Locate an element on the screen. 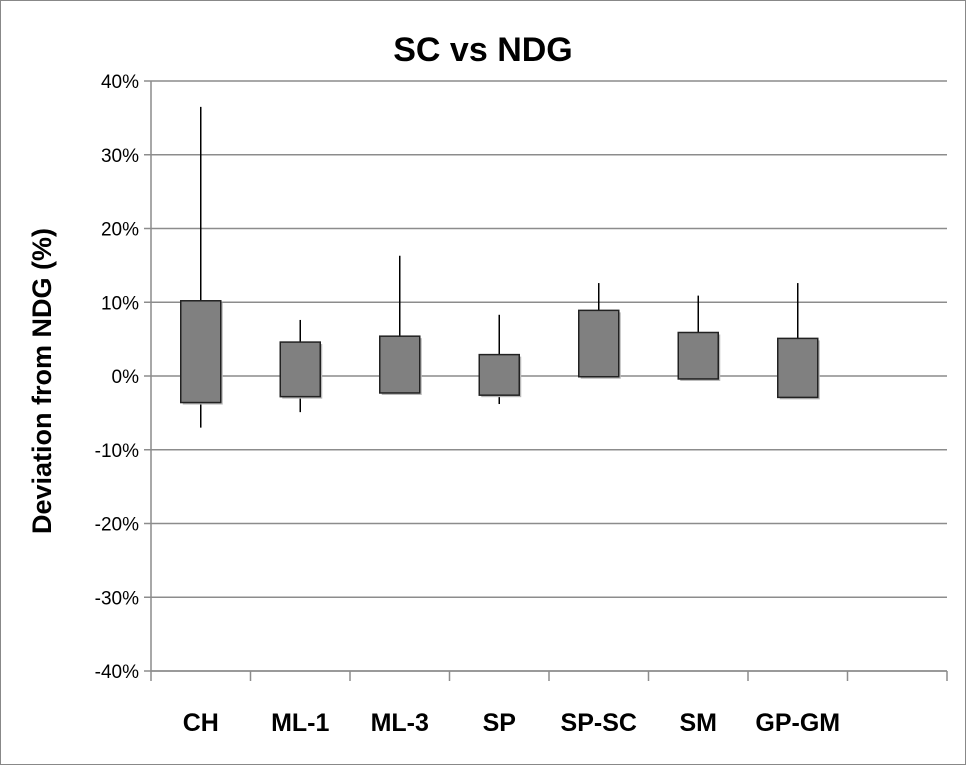 The image size is (966, 766). y-tick-label: 10% is located at coordinates (120, 303).